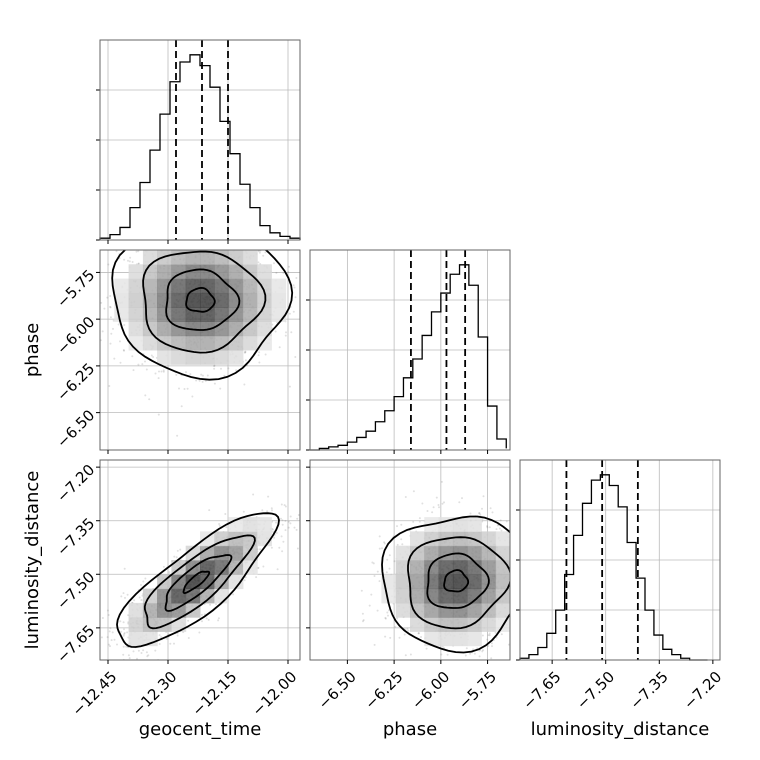  Describe the element at coordinates (613, 567) in the screenshot. I see `histogram-luminosity_distance` at that location.